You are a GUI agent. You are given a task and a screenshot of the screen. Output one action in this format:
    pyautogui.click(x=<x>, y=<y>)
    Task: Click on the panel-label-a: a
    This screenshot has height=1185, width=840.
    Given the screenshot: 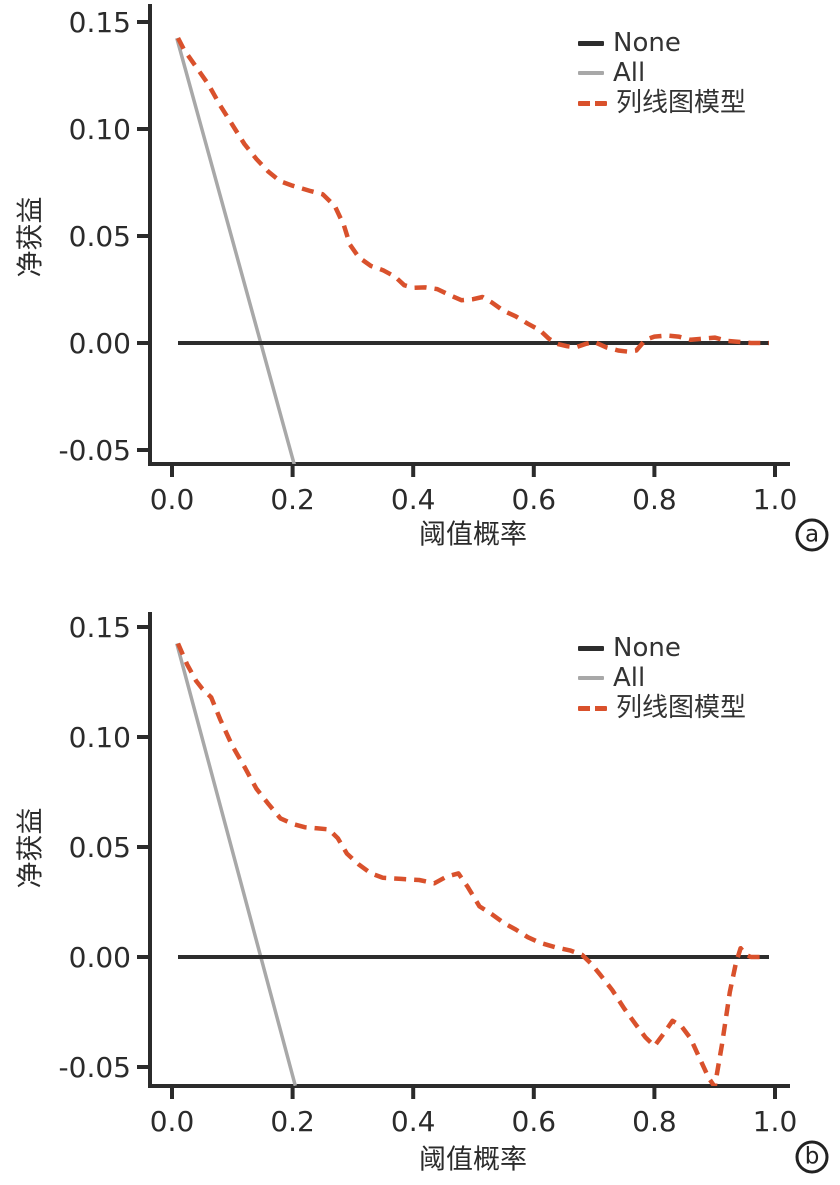 What is the action you would take?
    pyautogui.click(x=812, y=535)
    